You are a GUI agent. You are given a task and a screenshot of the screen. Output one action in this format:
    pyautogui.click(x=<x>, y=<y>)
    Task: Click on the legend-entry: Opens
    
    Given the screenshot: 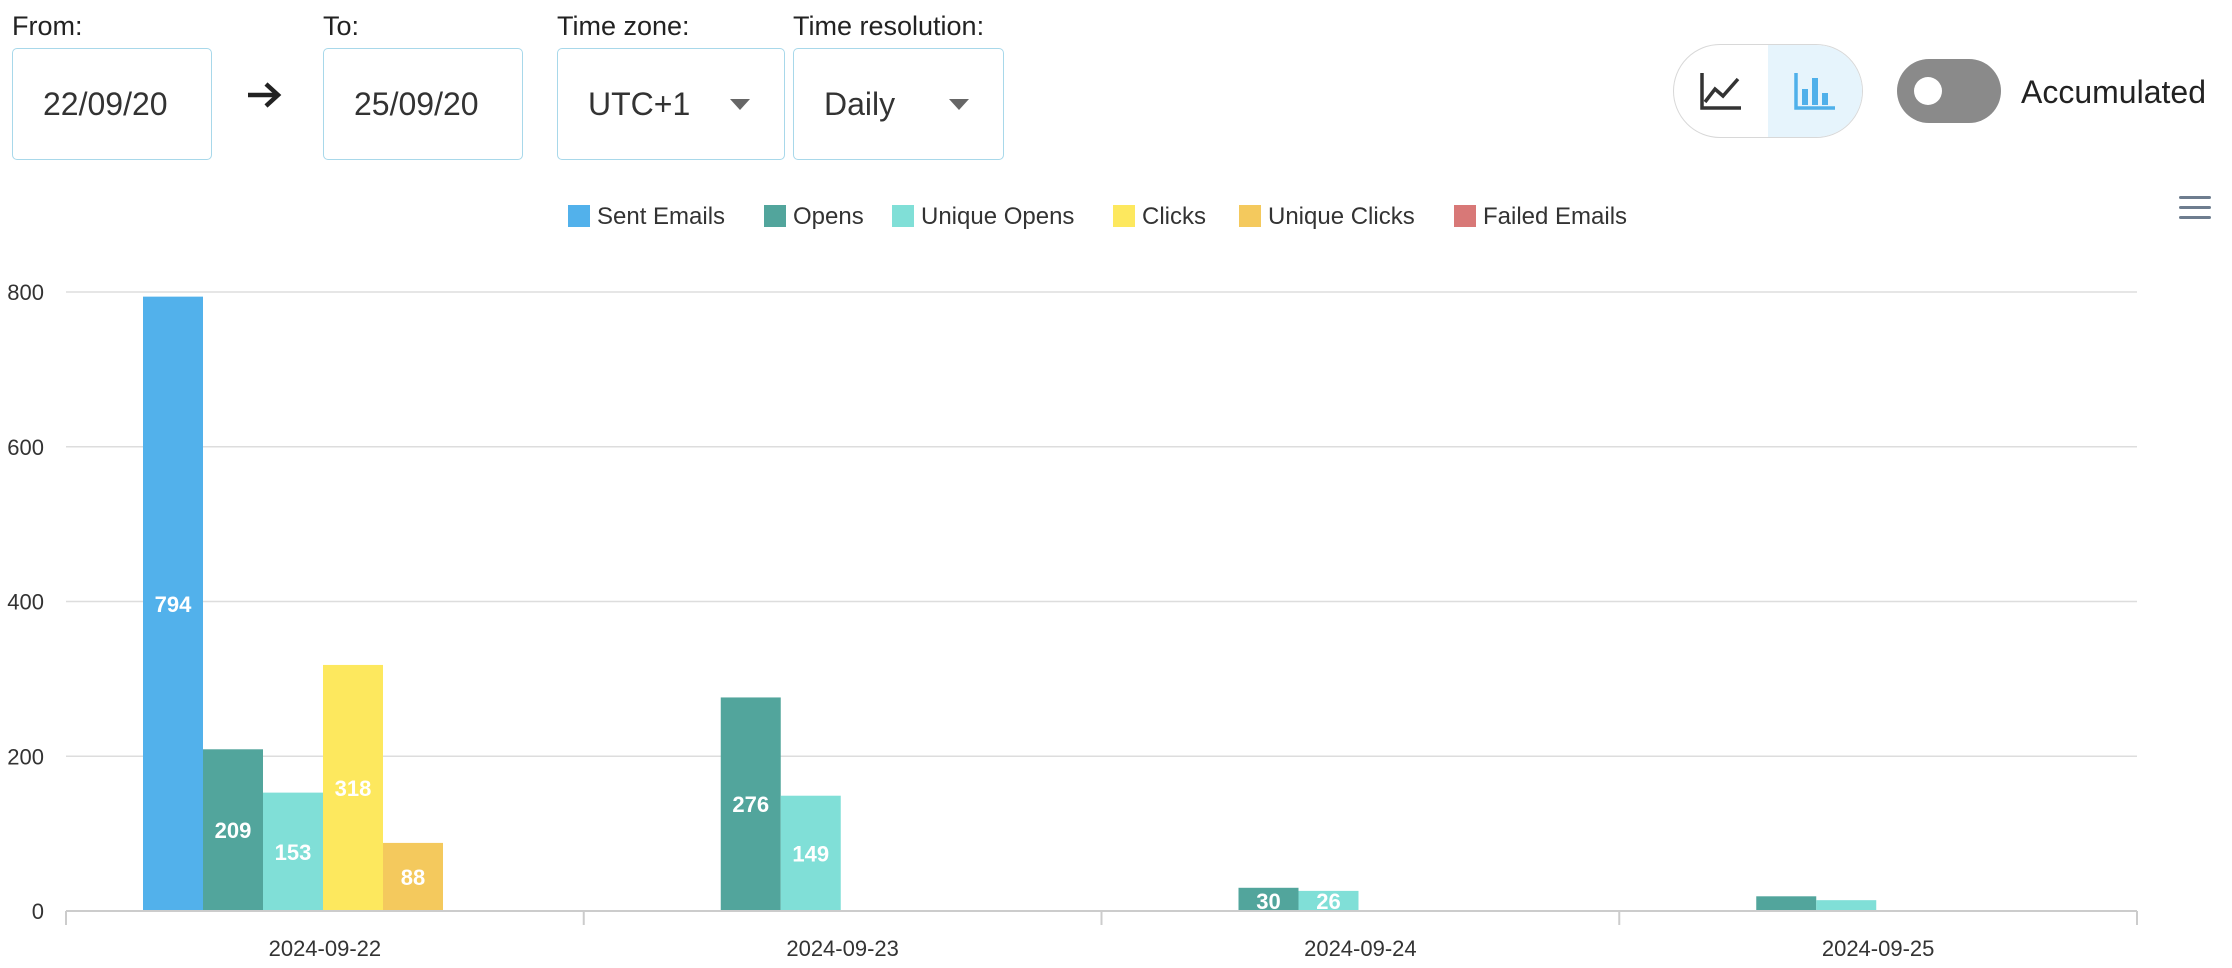 What is the action you would take?
    pyautogui.click(x=828, y=216)
    